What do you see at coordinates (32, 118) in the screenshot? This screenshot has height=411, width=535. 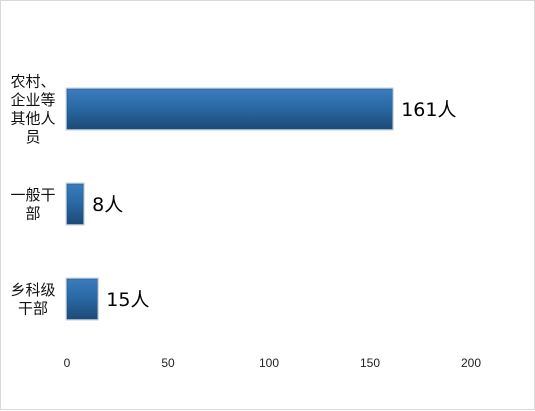 I see `category-label-line: 其他人` at bounding box center [32, 118].